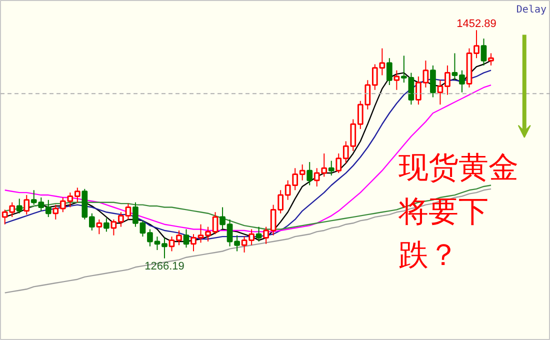 This screenshot has width=550, height=340. What do you see at coordinates (476, 24) in the screenshot?
I see `annotation: 1452.89` at bounding box center [476, 24].